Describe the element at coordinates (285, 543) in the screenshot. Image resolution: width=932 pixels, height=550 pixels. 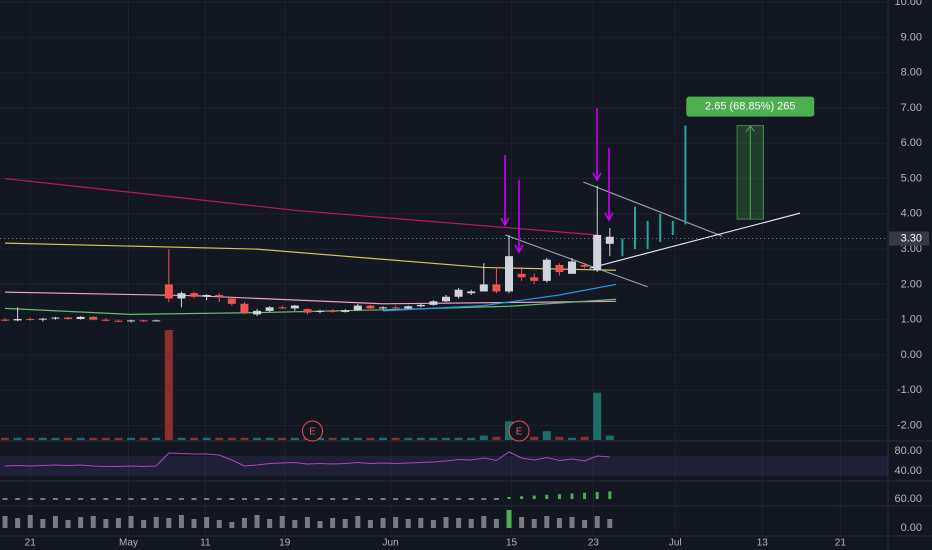
I see `x-tick-label: 19` at that location.